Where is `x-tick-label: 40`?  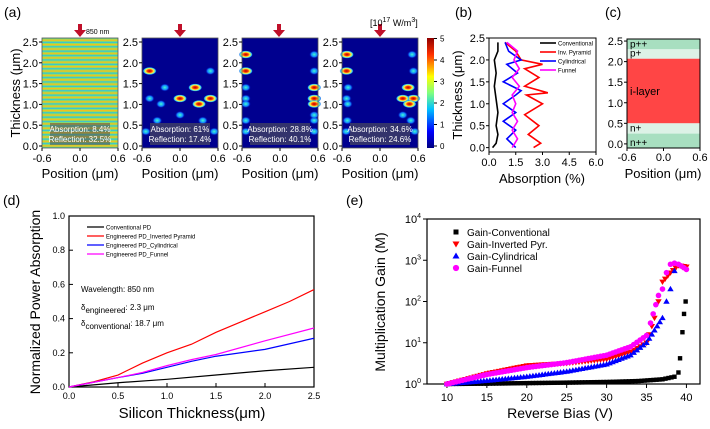 x-tick-label: 40 is located at coordinates (686, 398).